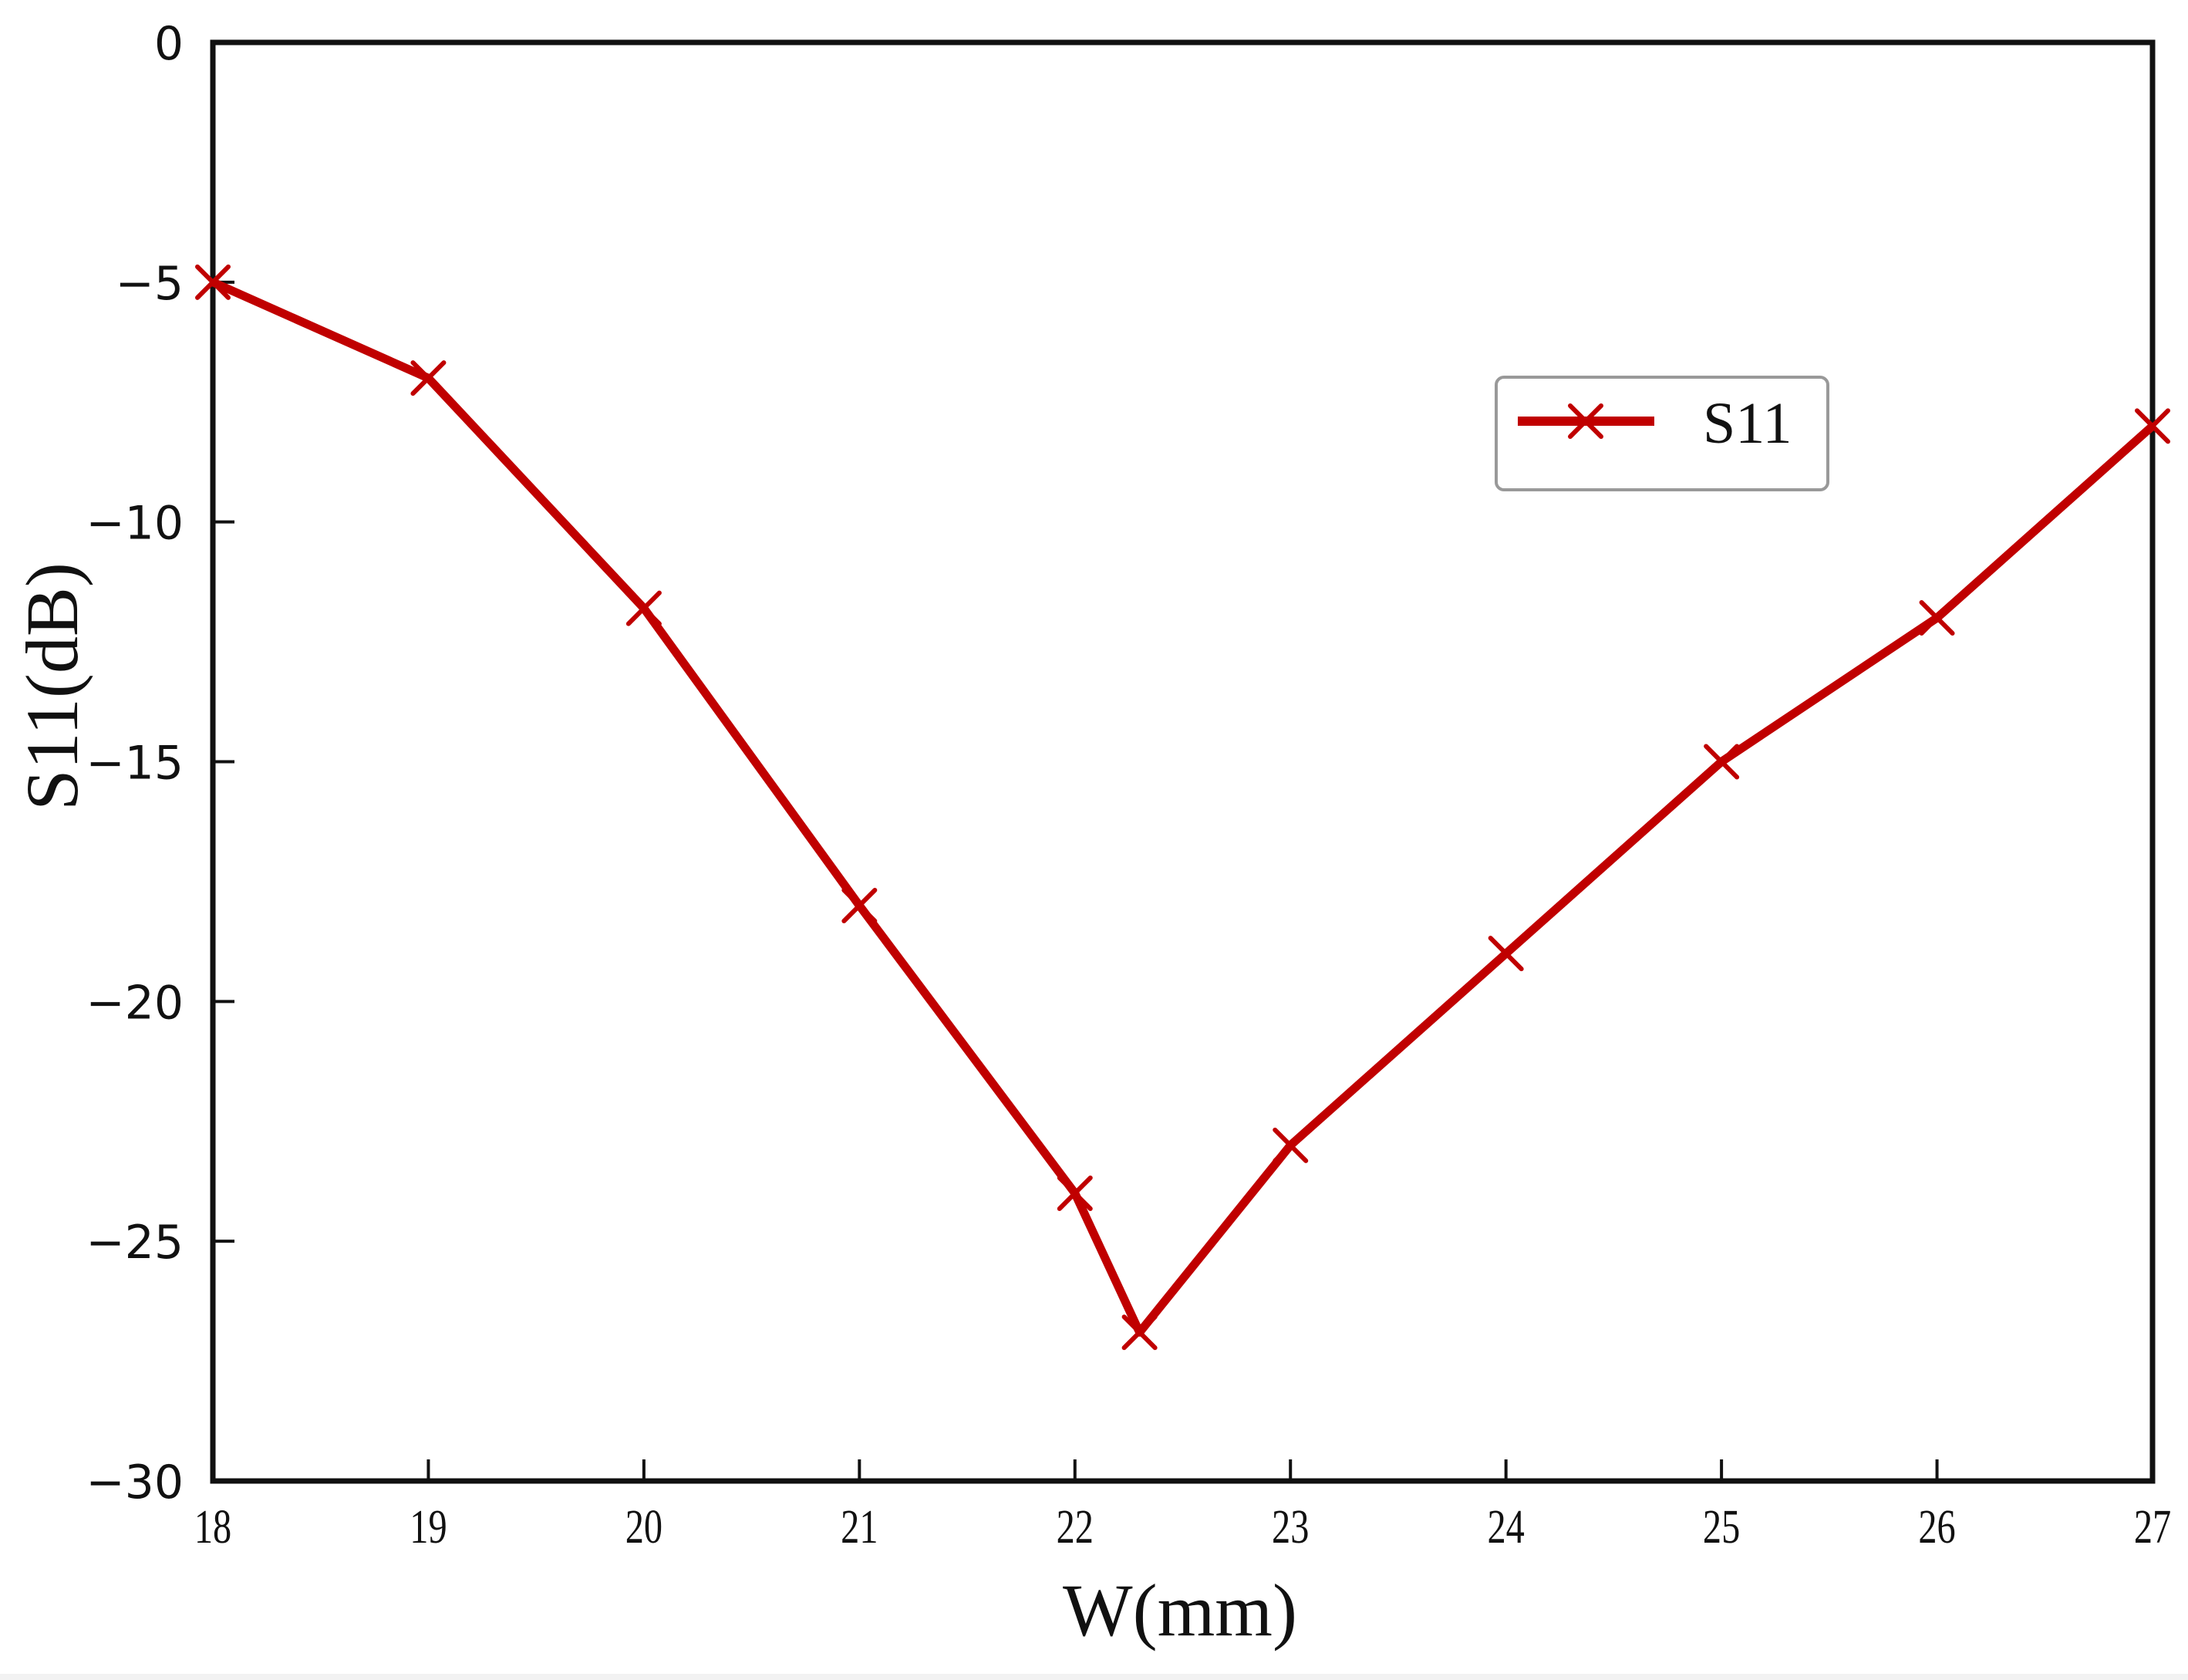 Image resolution: width=2188 pixels, height=1680 pixels. I want to click on y-axis-ticks: 0 −5 −10 −15 −20 −25 −30, so click(160, 764).